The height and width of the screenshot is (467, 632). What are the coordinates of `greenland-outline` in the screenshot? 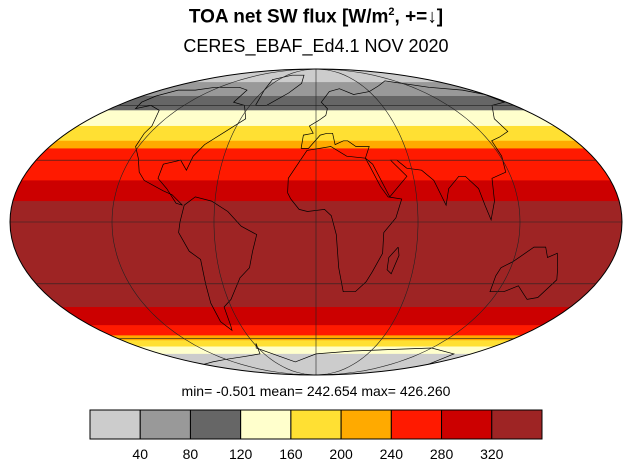 It's located at (280, 90).